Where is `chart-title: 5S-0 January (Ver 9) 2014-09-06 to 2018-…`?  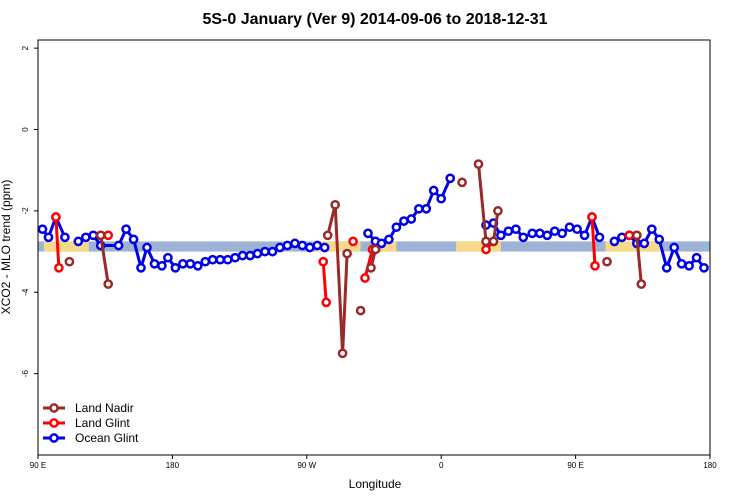 chart-title: 5S-0 January (Ver 9) 2014-09-06 to 2018-… is located at coordinates (374, 19).